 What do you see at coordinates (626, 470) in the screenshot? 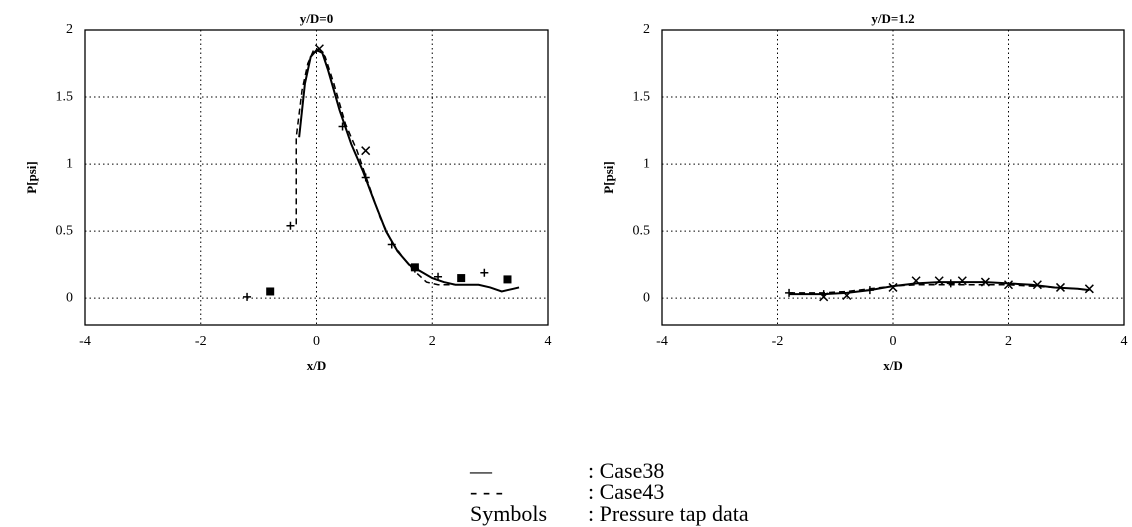
I see `legend-label: : Case38` at bounding box center [626, 470].